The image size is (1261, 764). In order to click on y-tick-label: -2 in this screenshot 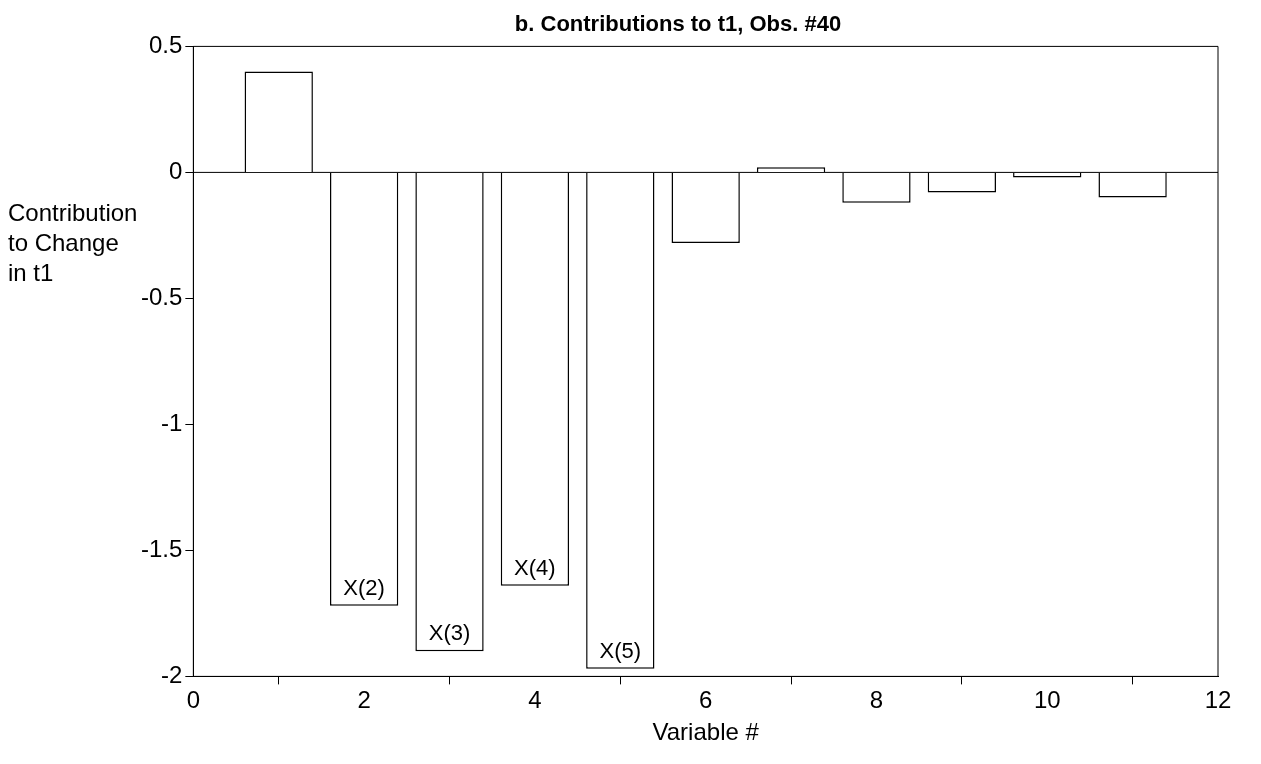, I will do `click(172, 675)`.